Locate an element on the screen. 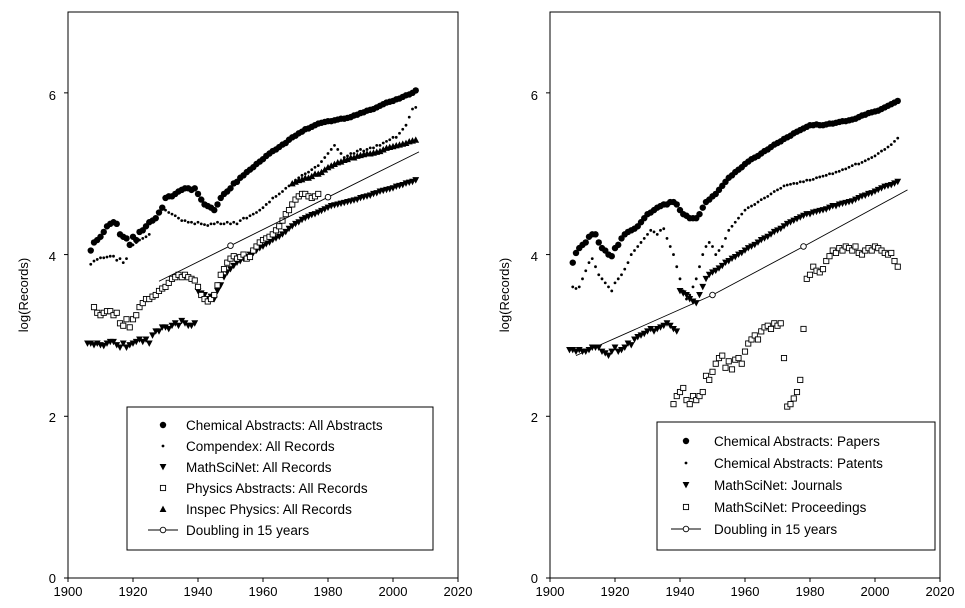 This screenshot has height=608, width=965. right-legend-label-1: Chemical Abstracts: Papers is located at coordinates (797, 441).